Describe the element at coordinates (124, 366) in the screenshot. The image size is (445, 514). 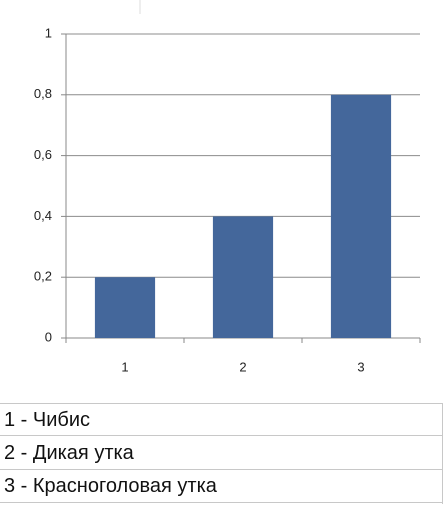
I see `x-tick-label: 1` at that location.